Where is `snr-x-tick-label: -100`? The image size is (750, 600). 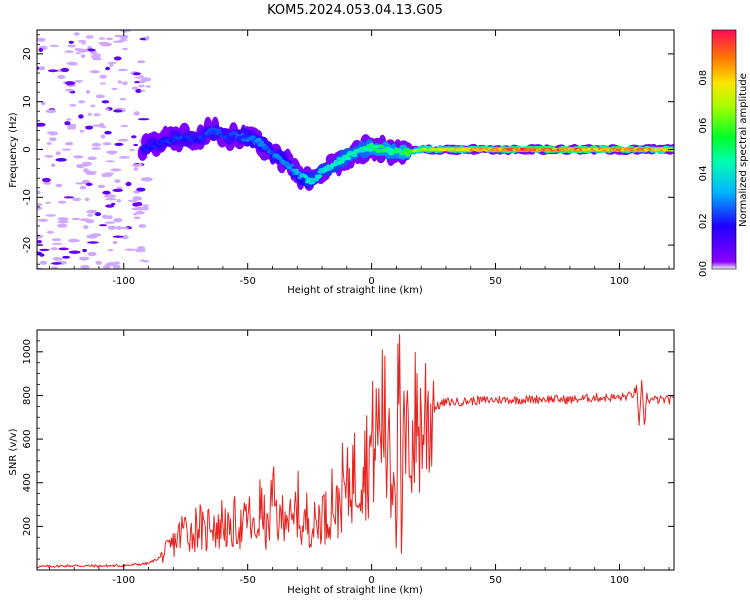
snr-x-tick-label: -100 is located at coordinates (123, 580).